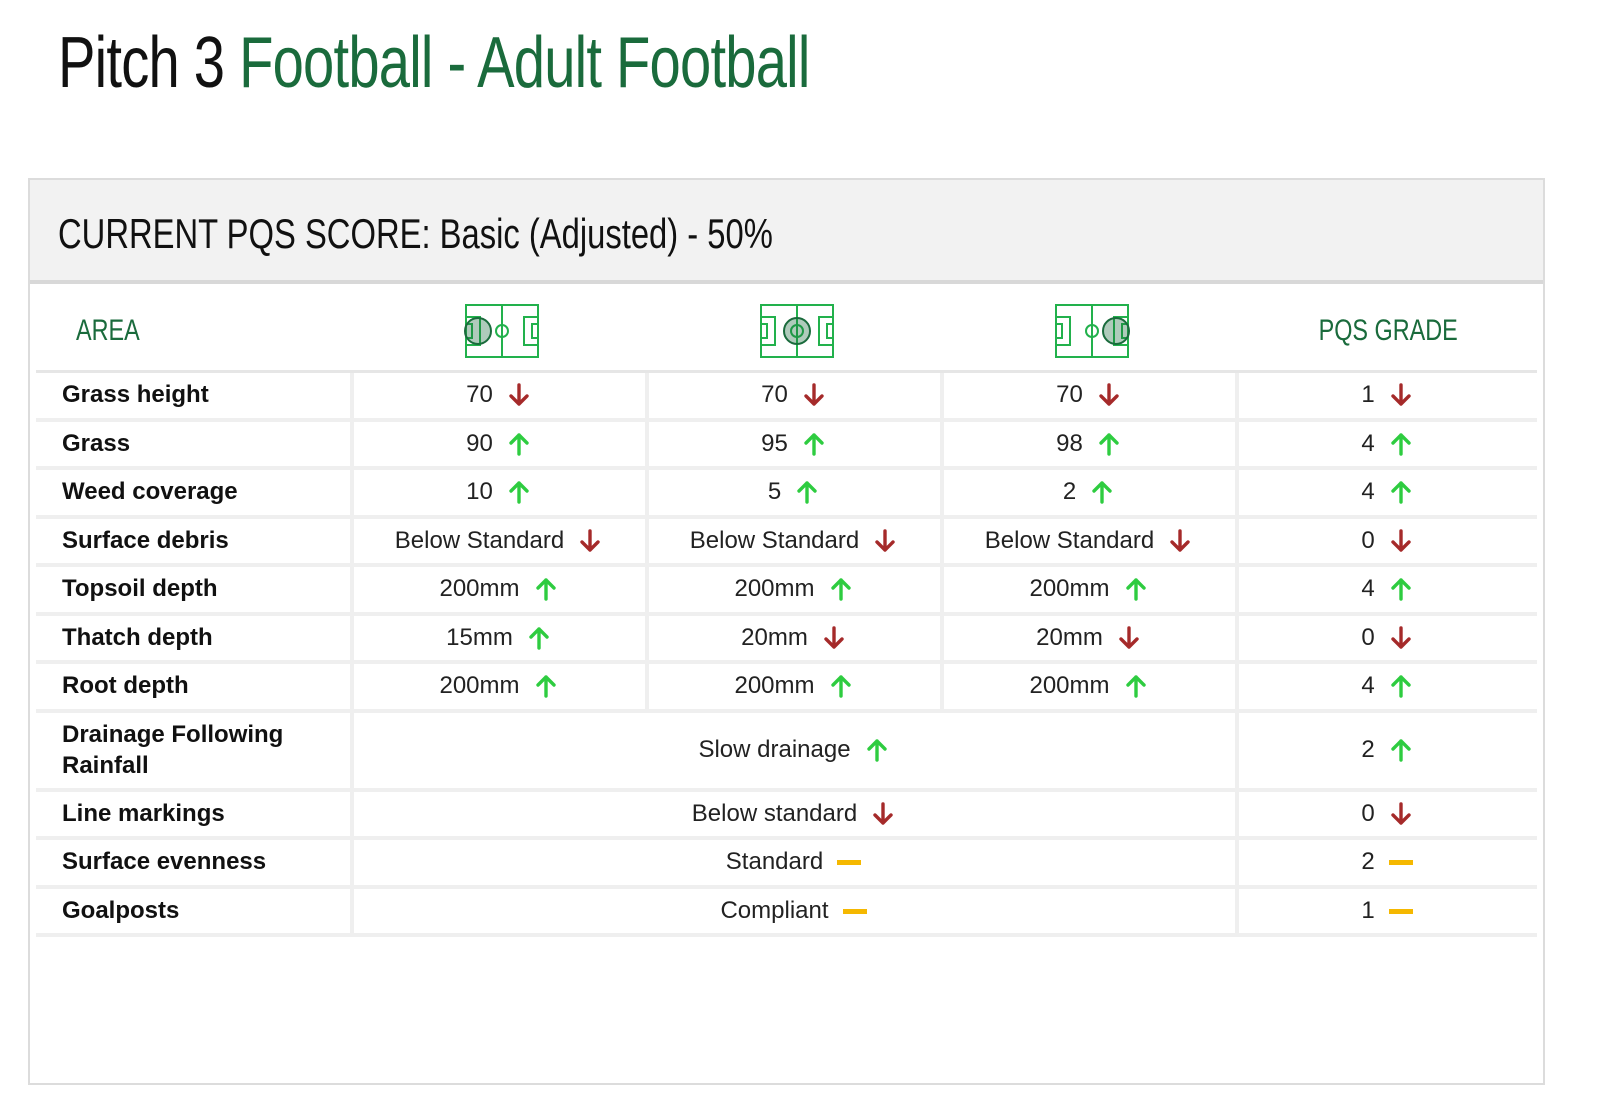 The image size is (1600, 1098). I want to click on row-label: Weed coverage, so click(195, 494).